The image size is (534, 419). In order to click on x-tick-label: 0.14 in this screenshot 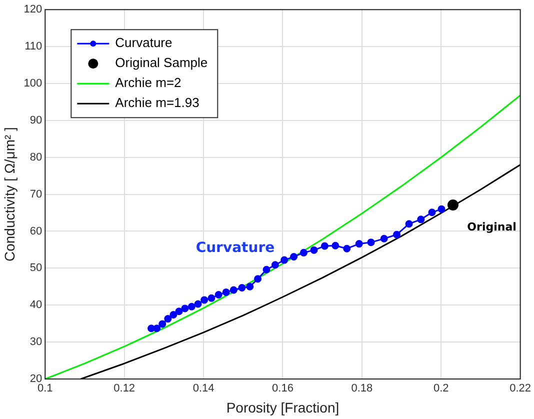, I will do `click(203, 388)`.